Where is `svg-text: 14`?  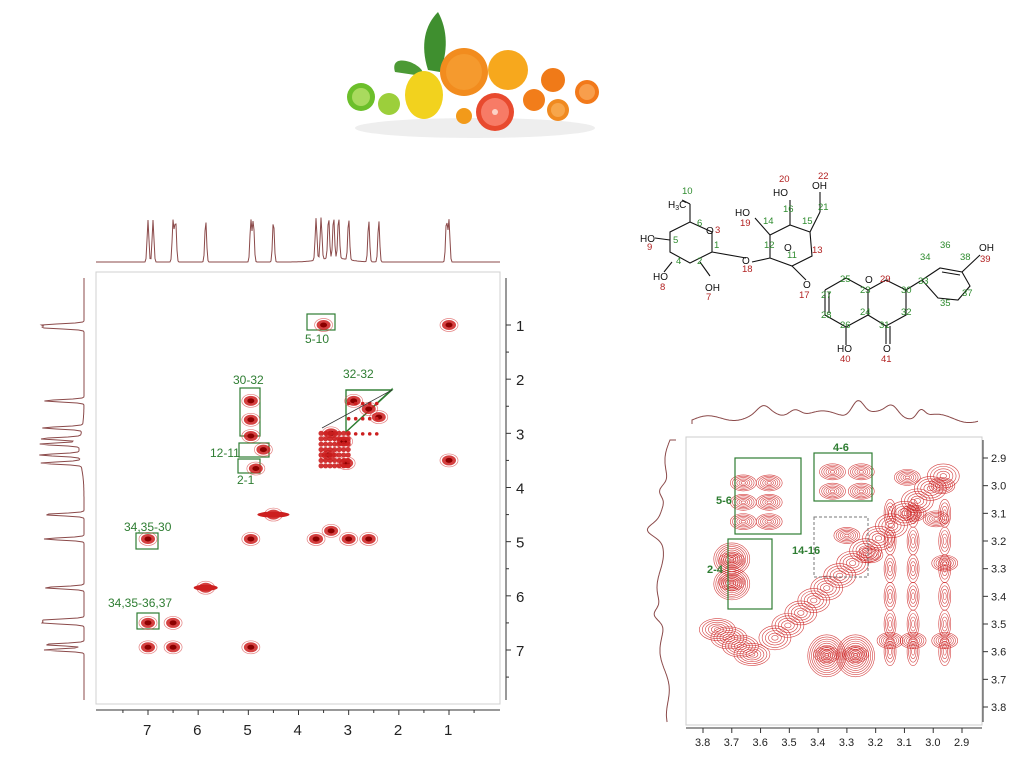 svg-text: 14 is located at coordinates (768, 221).